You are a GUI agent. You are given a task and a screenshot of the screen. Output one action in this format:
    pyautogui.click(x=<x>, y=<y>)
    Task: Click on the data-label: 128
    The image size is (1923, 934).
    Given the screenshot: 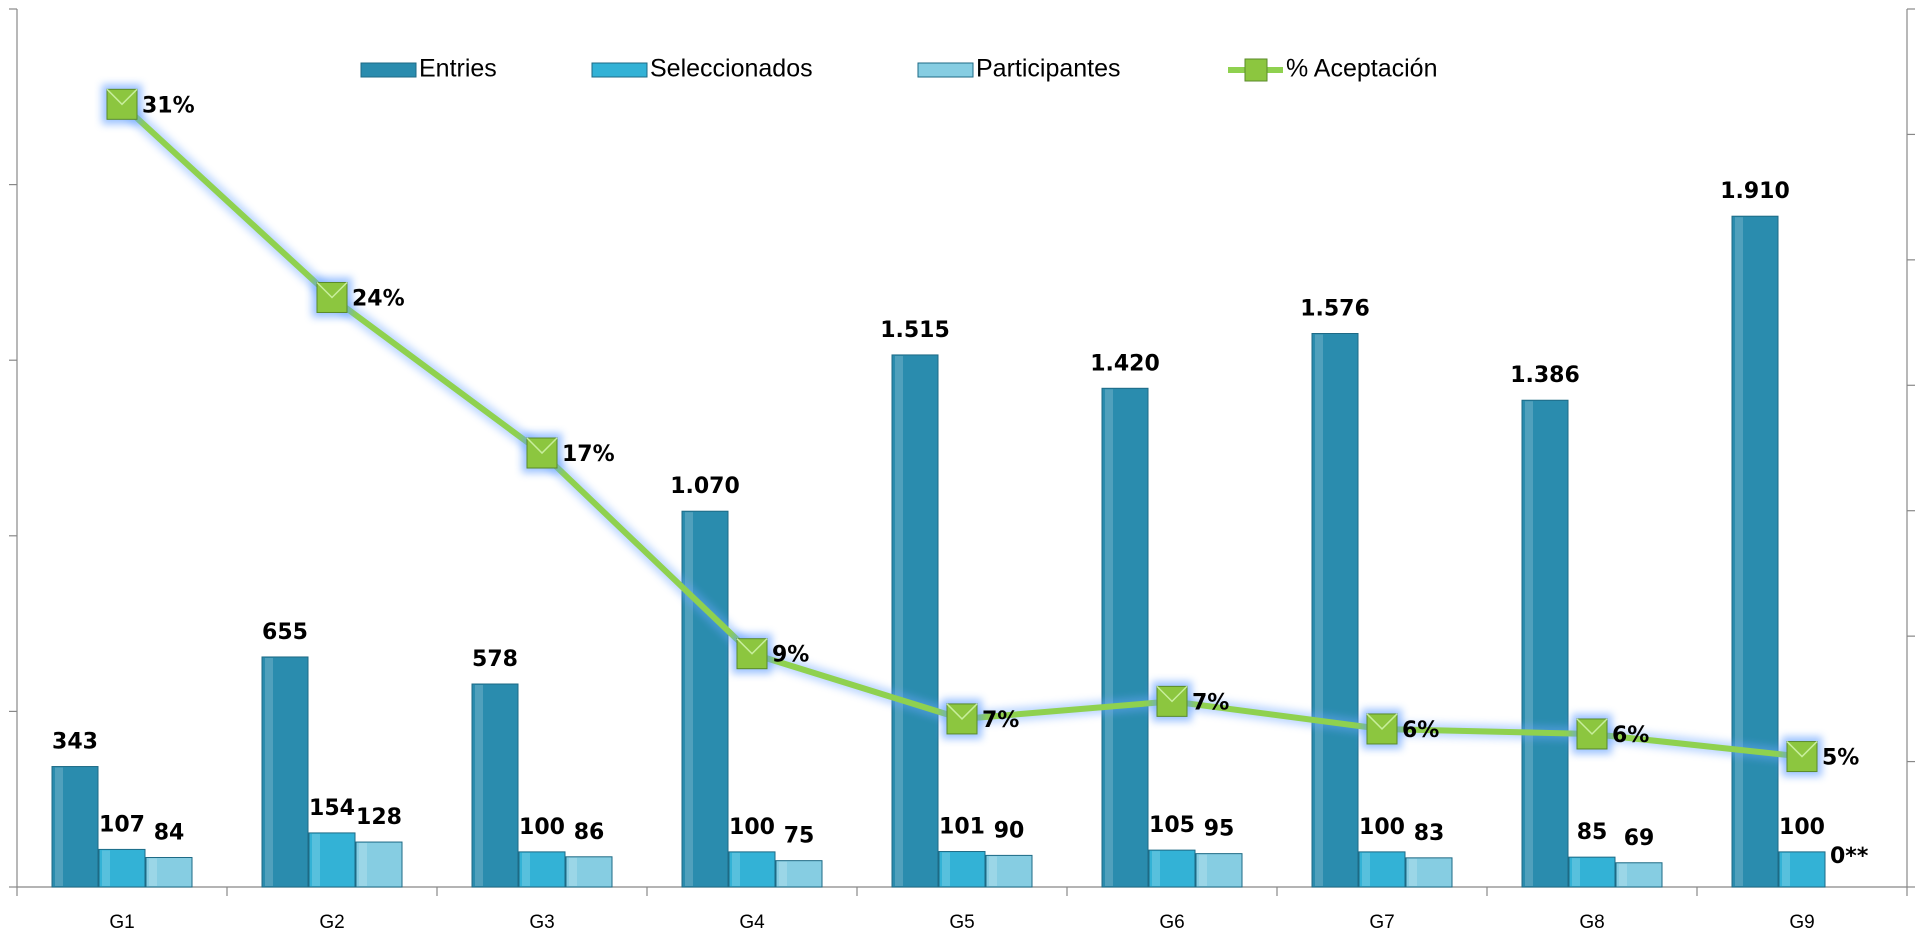 What is the action you would take?
    pyautogui.click(x=379, y=817)
    